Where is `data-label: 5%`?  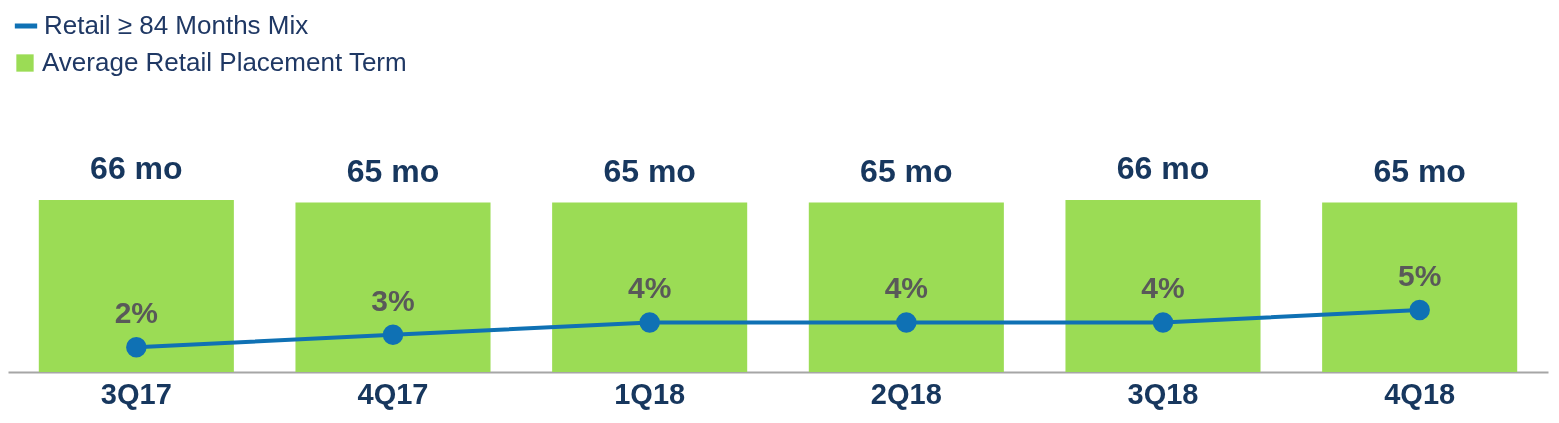
data-label: 5% is located at coordinates (1419, 275).